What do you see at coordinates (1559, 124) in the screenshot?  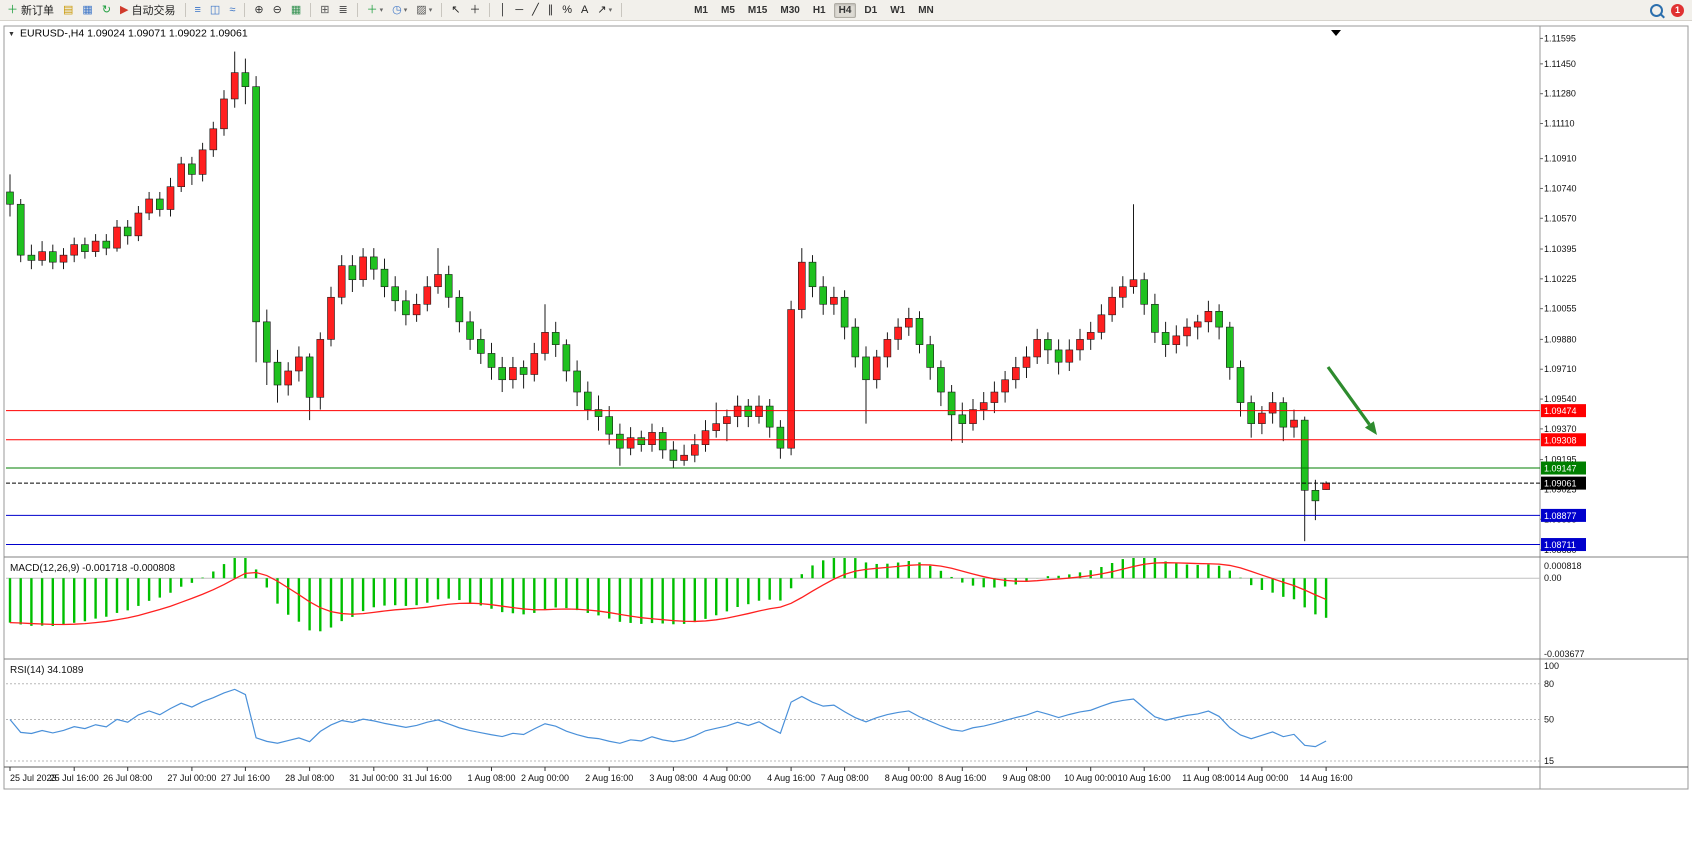 I see `svg-text: 1.11110` at bounding box center [1559, 124].